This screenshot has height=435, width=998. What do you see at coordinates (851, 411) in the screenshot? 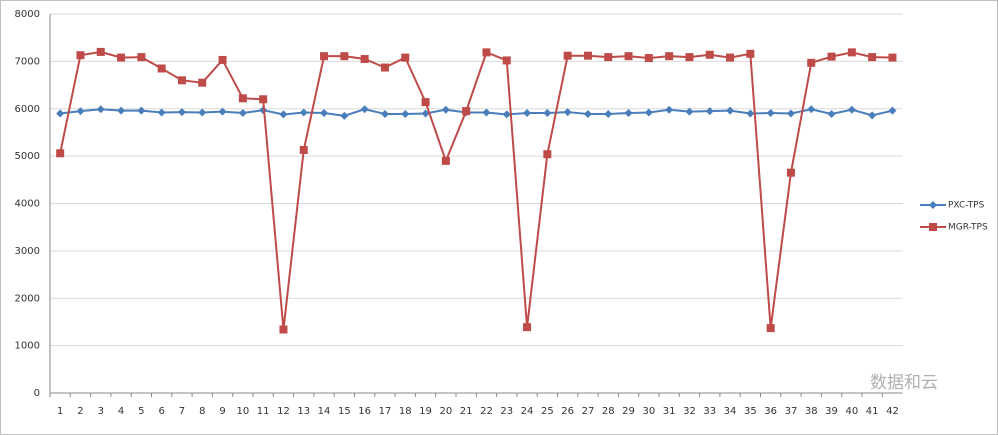
I see `x-tick-label: 40` at bounding box center [851, 411].